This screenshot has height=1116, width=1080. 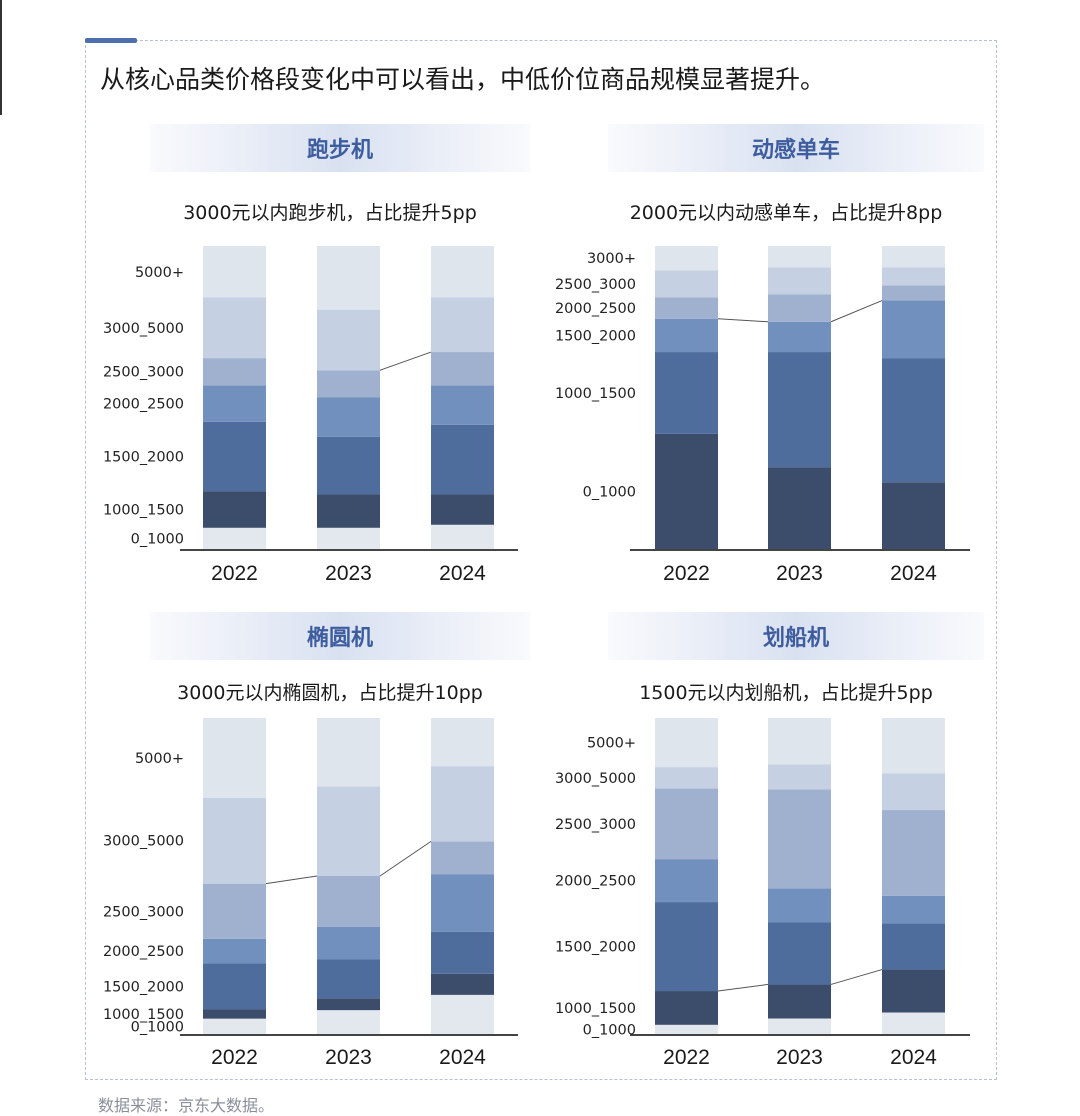 What do you see at coordinates (186, 1105) in the screenshot?
I see `data-source-note: 数据来源：京东大数据。` at bounding box center [186, 1105].